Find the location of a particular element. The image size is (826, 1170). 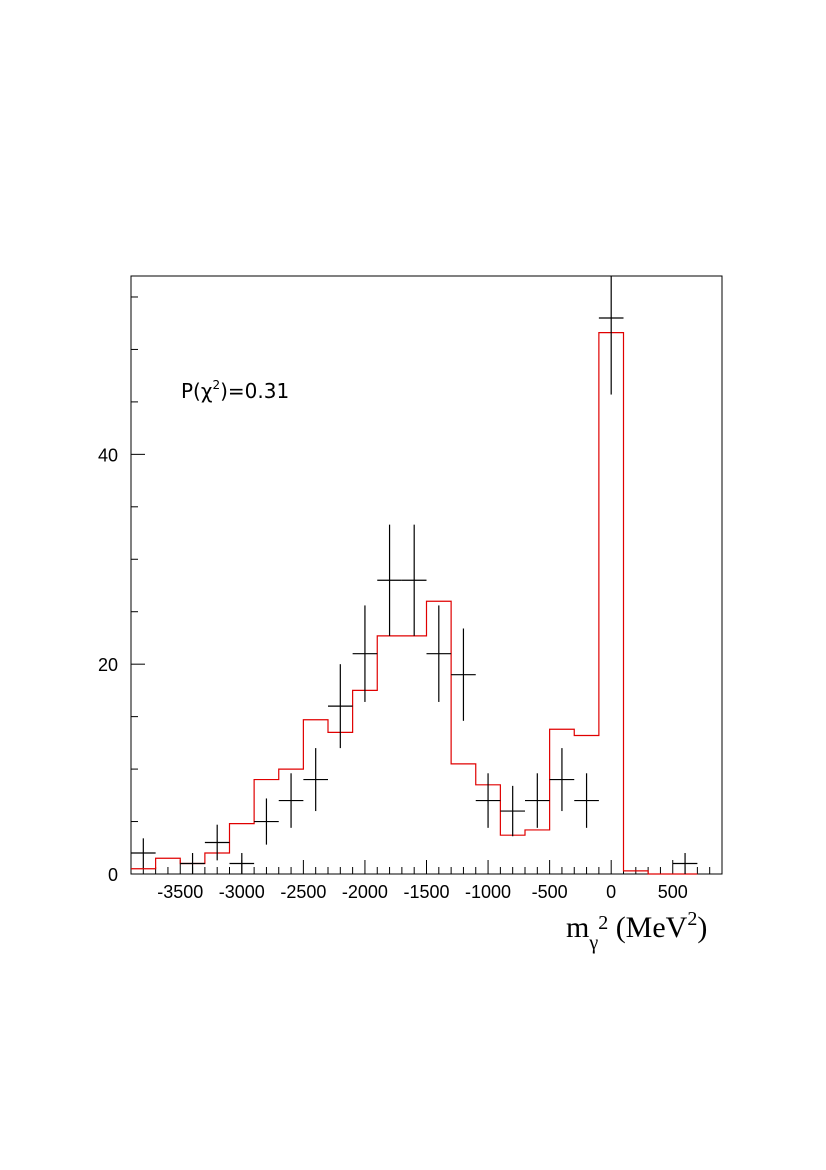

x-tick-label: -1500 is located at coordinates (426, 892).